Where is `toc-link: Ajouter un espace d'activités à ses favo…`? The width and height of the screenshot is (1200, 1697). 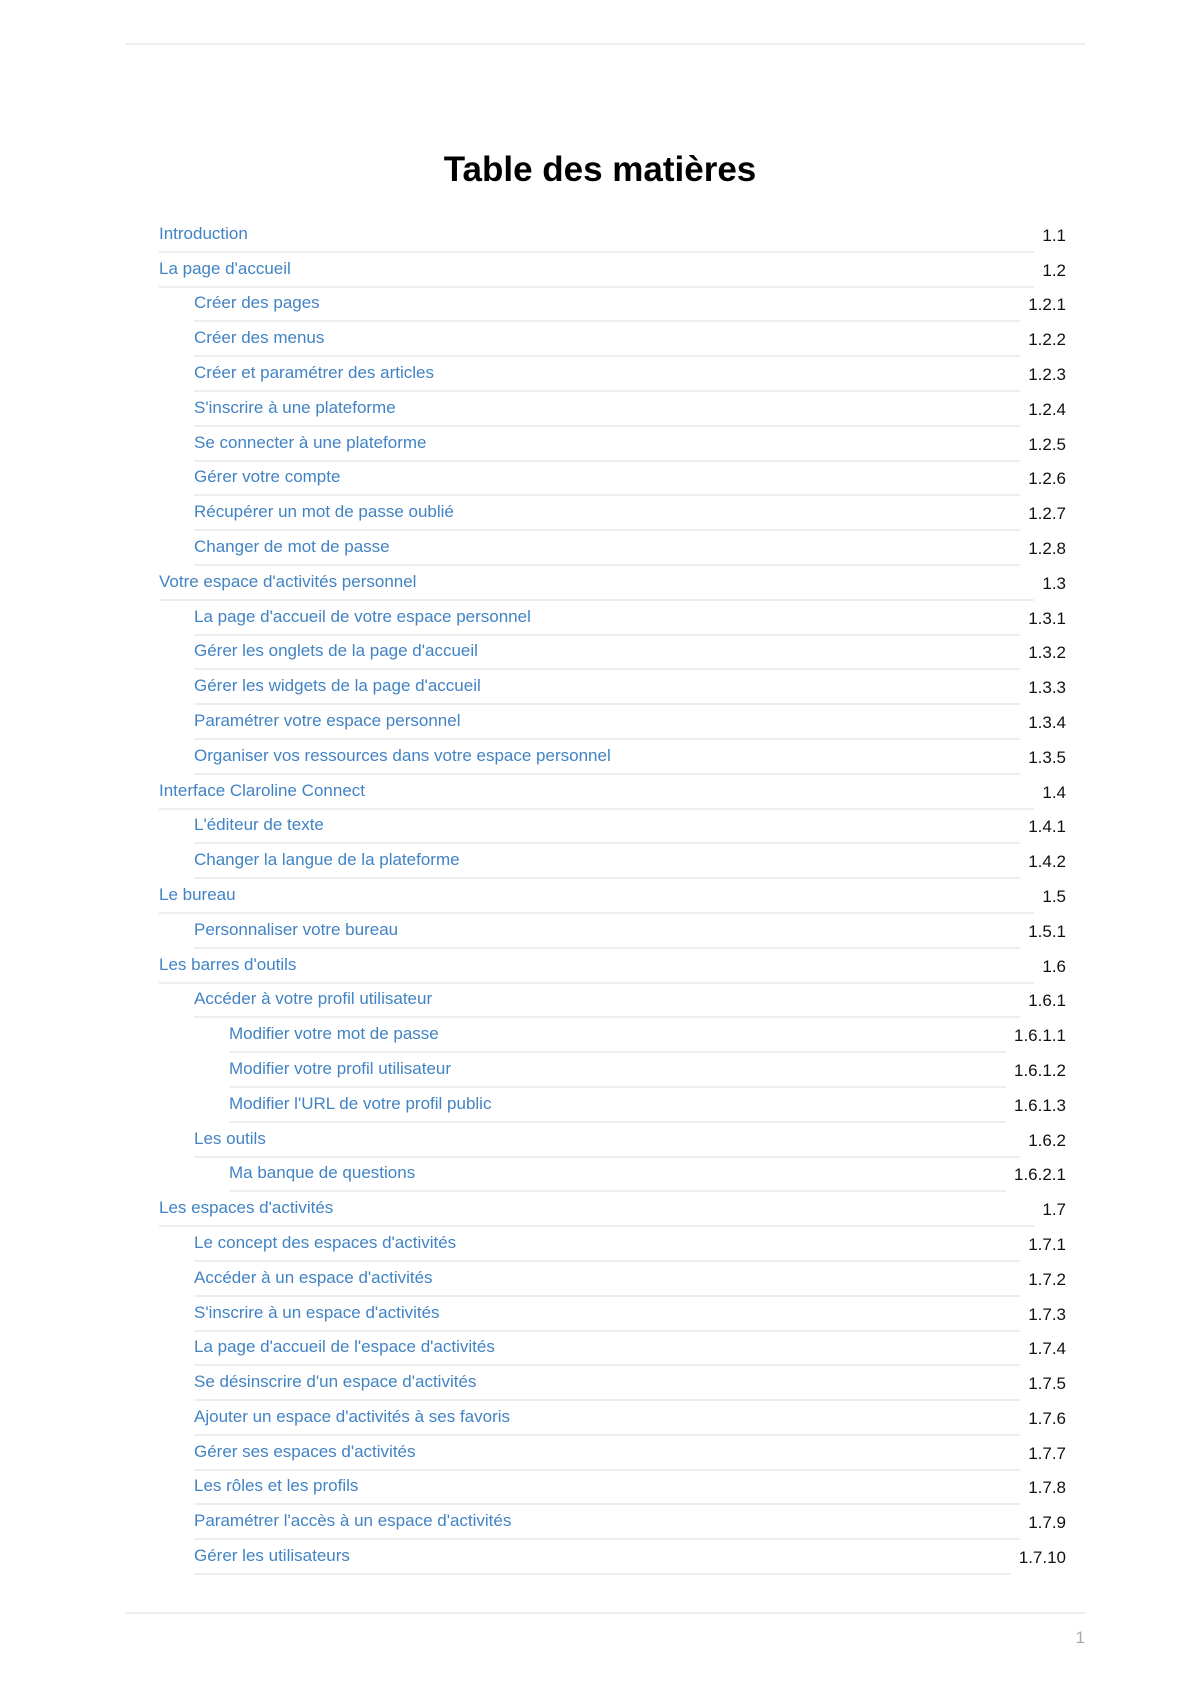
toc-link: Ajouter un espace d'activités à ses favo… is located at coordinates (607, 1421).